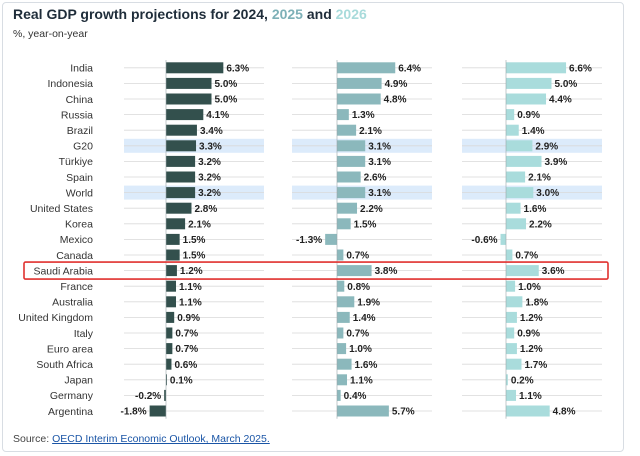  What do you see at coordinates (340, 333) in the screenshot?
I see `bar-italy-series2` at bounding box center [340, 333].